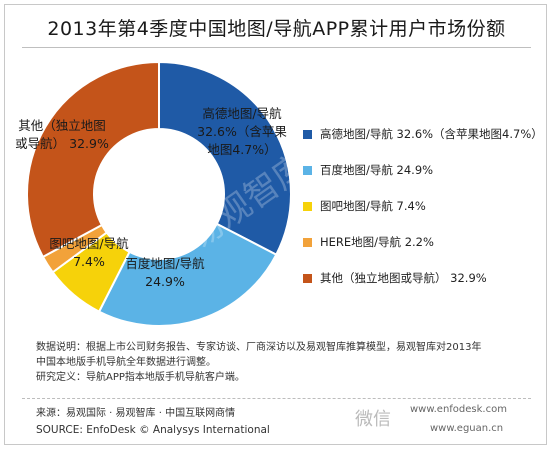  I want to click on chart-title: 2013年第4季度中国地图/导航APP累计用户市场份额, so click(276, 29).